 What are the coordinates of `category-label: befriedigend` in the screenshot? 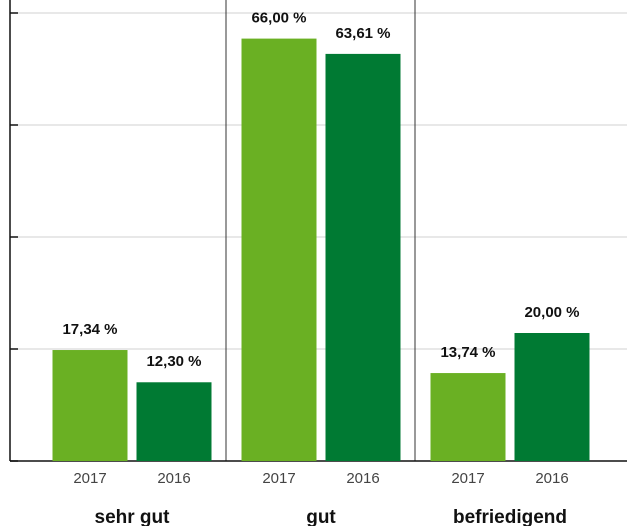 It's located at (510, 516).